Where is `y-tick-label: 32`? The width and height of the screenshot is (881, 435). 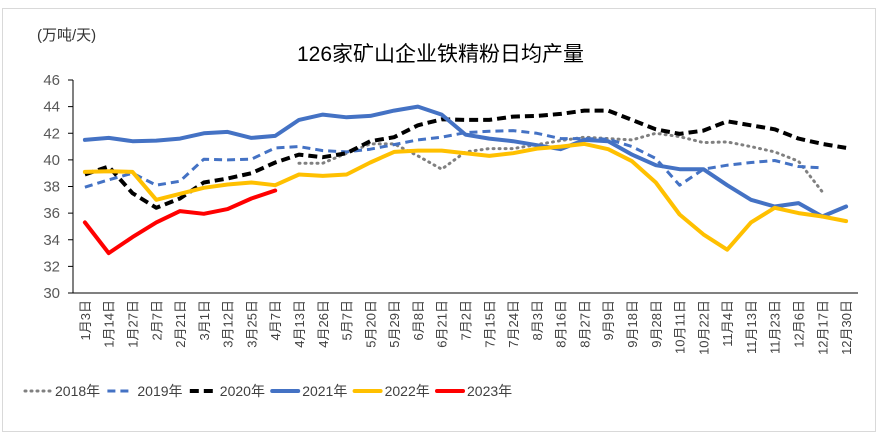
y-tick-label: 32 is located at coordinates (51, 266).